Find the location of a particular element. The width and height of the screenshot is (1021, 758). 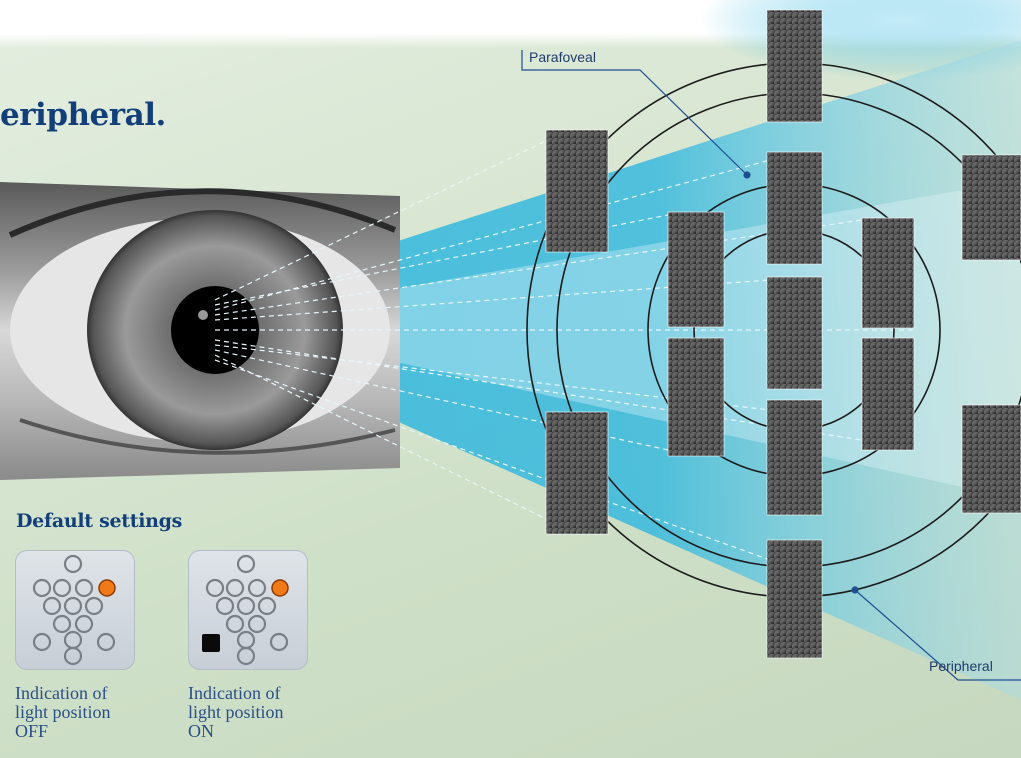

default-settings-title: Default settings is located at coordinates (99, 521).